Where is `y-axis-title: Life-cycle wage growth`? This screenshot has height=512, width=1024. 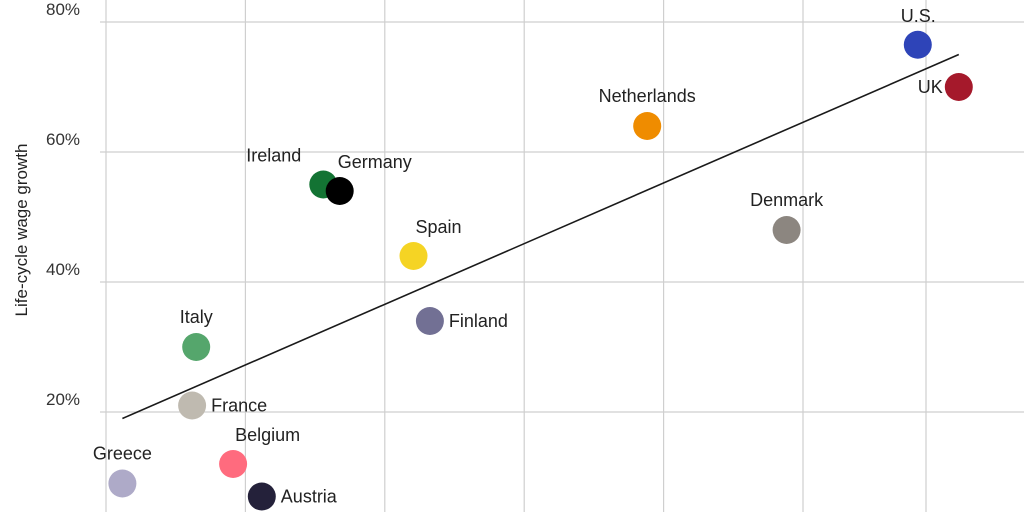
y-axis-title: Life-cycle wage growth is located at coordinates (21, 230).